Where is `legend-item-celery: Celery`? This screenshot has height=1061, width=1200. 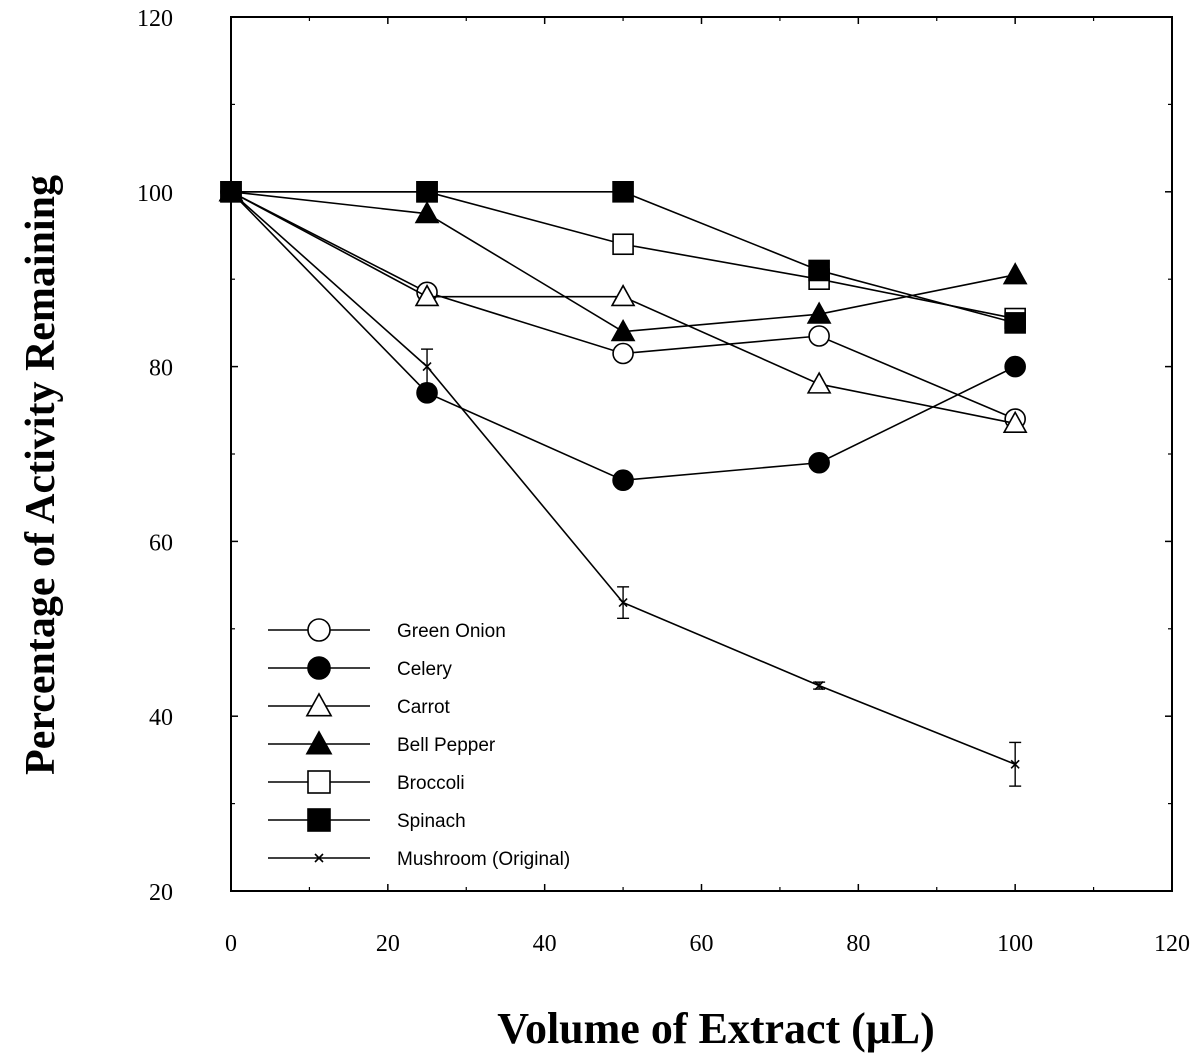 legend-item-celery: Celery is located at coordinates (360, 668).